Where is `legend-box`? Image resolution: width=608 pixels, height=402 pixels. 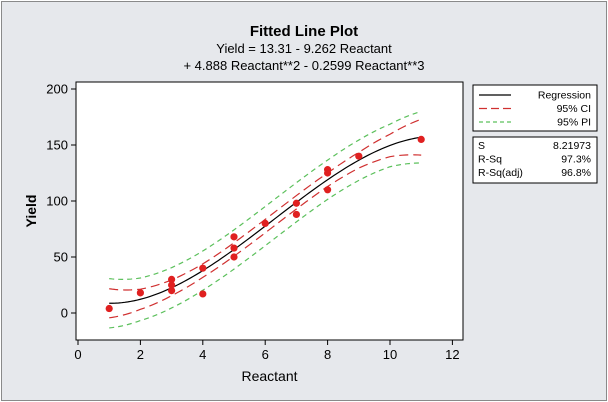 legend-box is located at coordinates (535, 108).